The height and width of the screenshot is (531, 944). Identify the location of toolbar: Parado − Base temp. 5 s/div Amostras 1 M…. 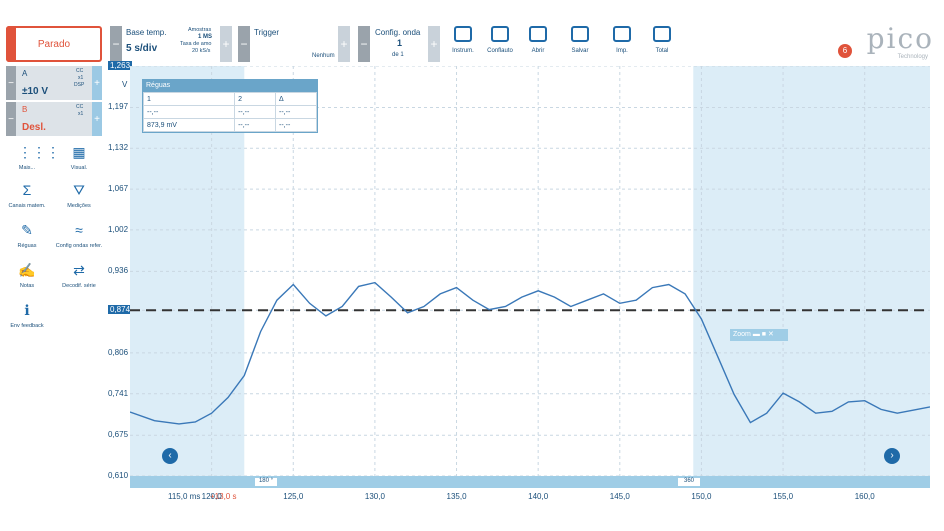
(472, 33).